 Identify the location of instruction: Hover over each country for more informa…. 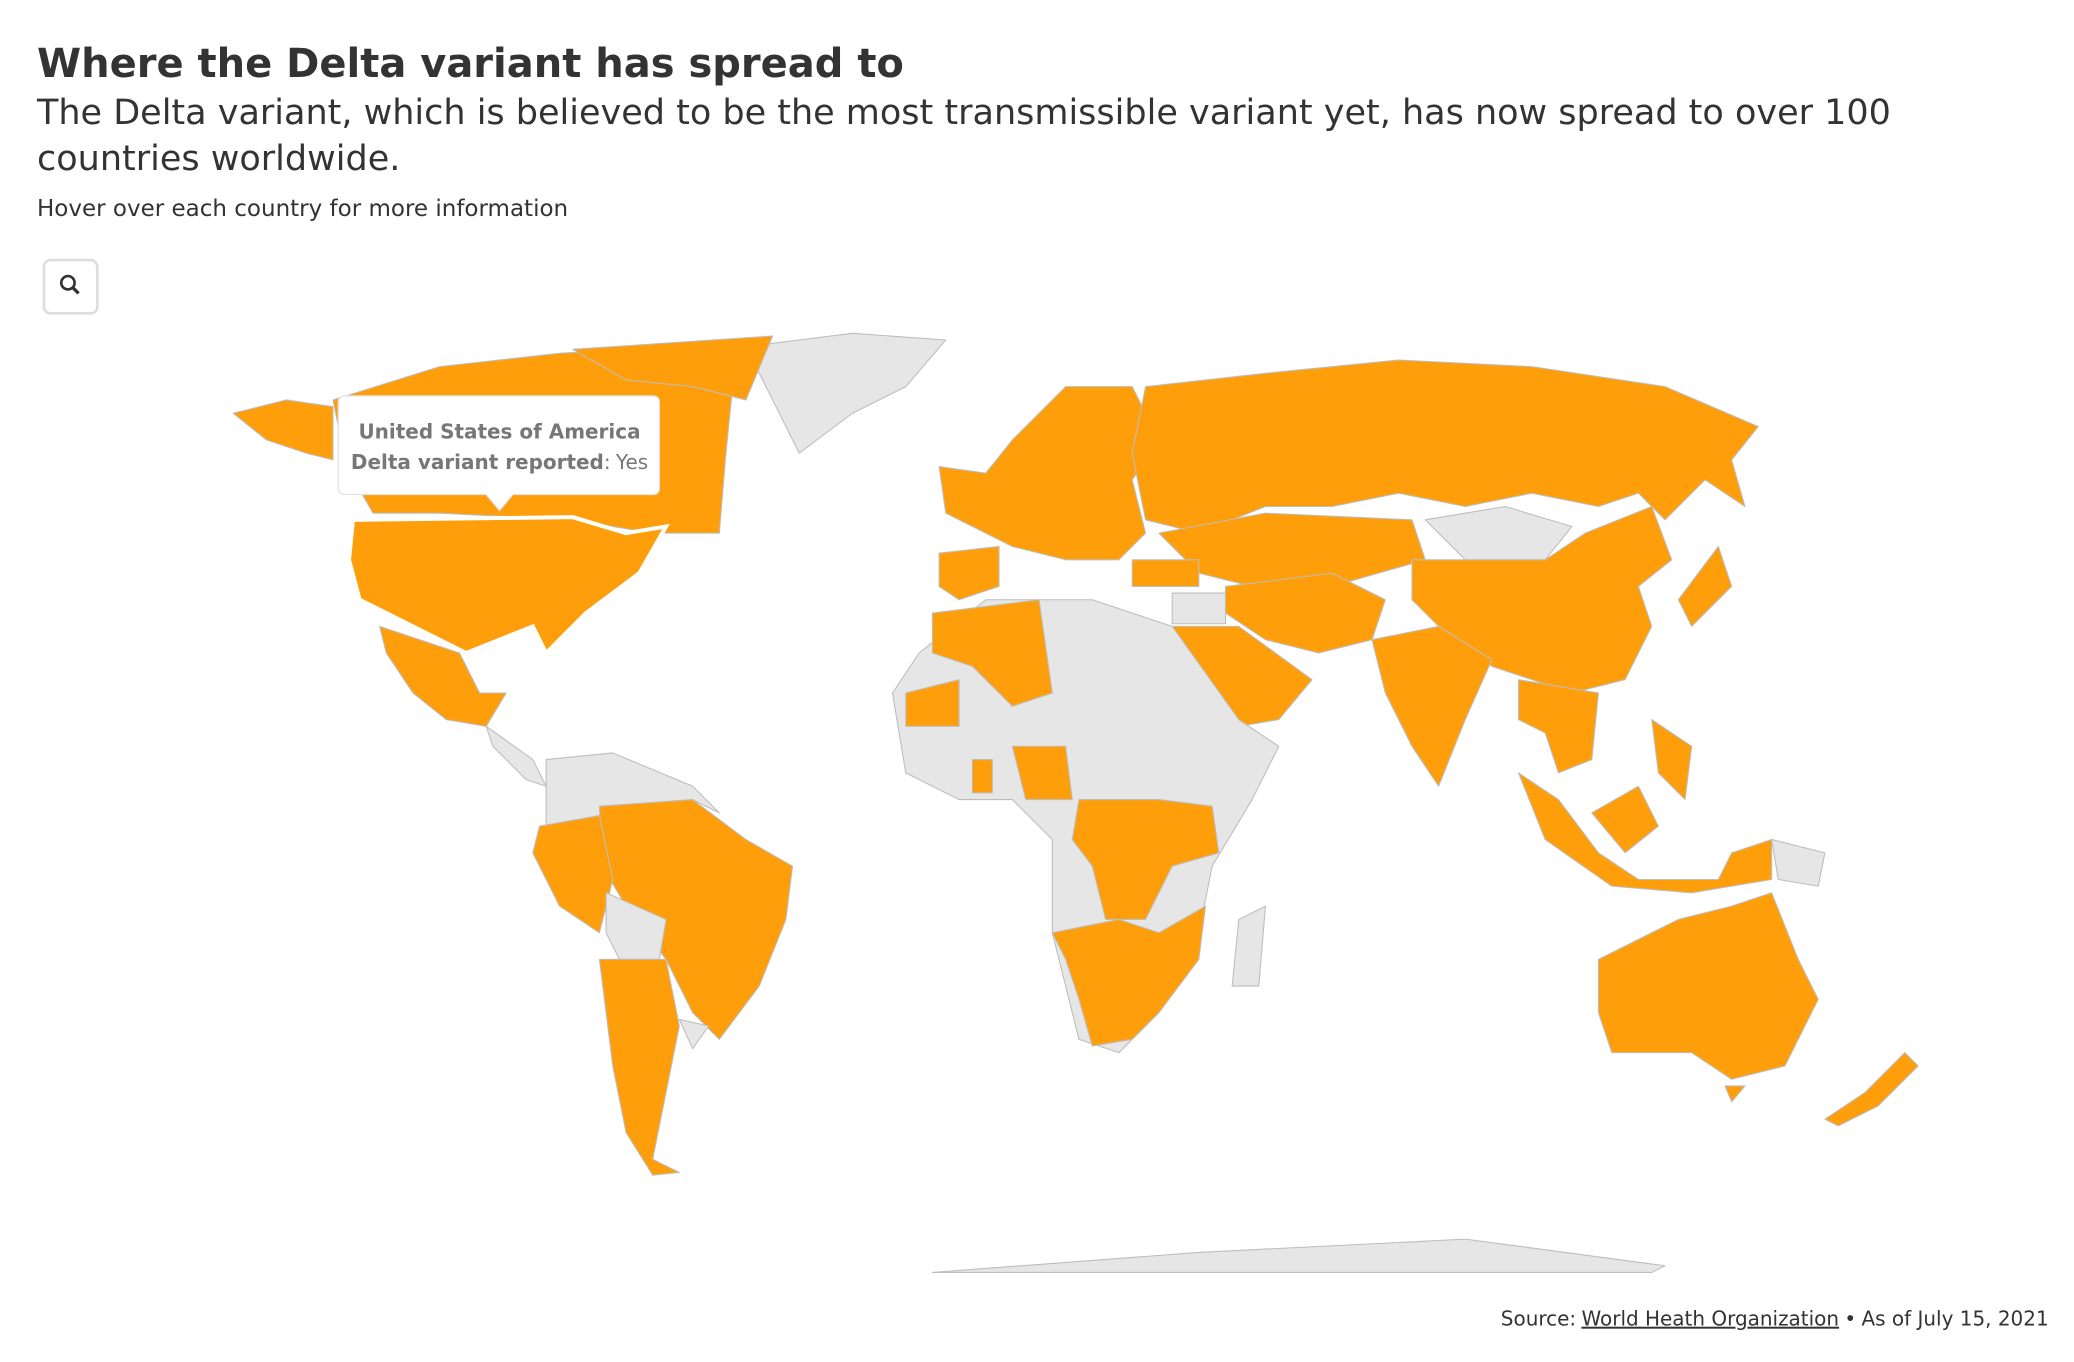
(303, 209).